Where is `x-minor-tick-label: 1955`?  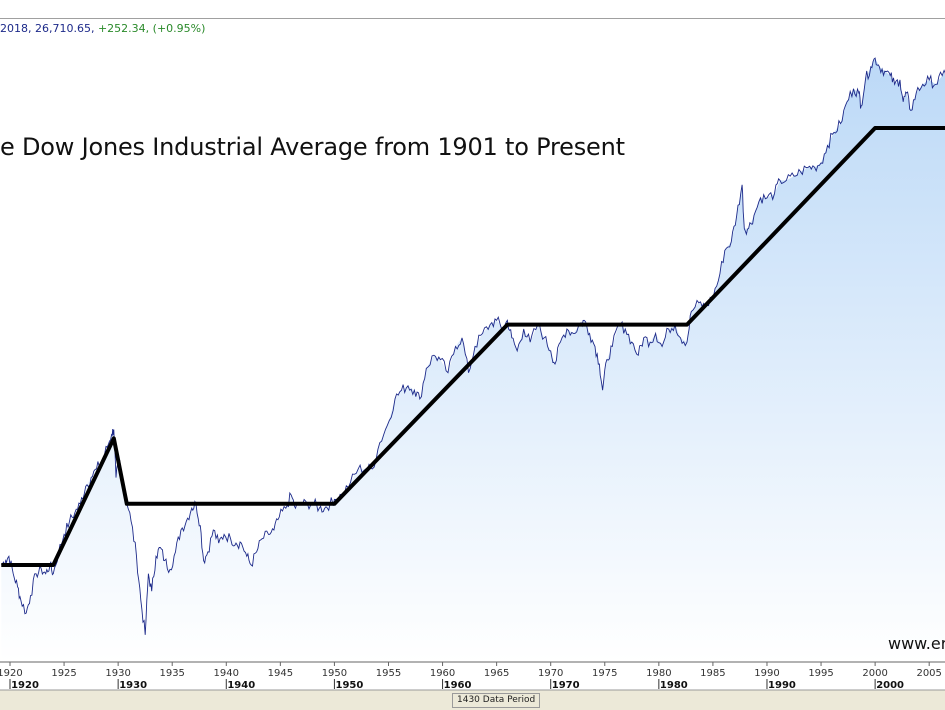
x-minor-tick-label: 1955 is located at coordinates (388, 673).